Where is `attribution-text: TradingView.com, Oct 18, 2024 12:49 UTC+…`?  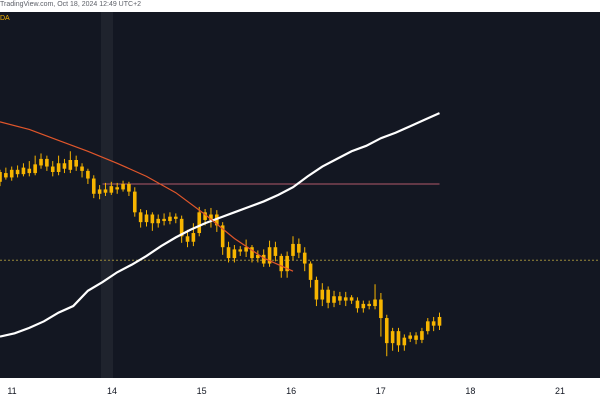
attribution-text: TradingView.com, Oct 18, 2024 12:49 UTC+… is located at coordinates (71, 4).